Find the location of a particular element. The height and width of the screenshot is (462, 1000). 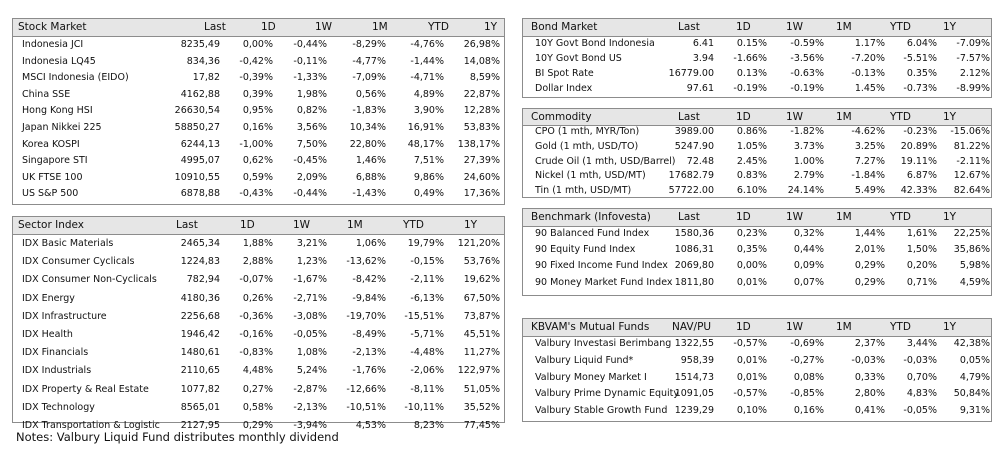

cell-value: -7.09% is located at coordinates (973, 43).